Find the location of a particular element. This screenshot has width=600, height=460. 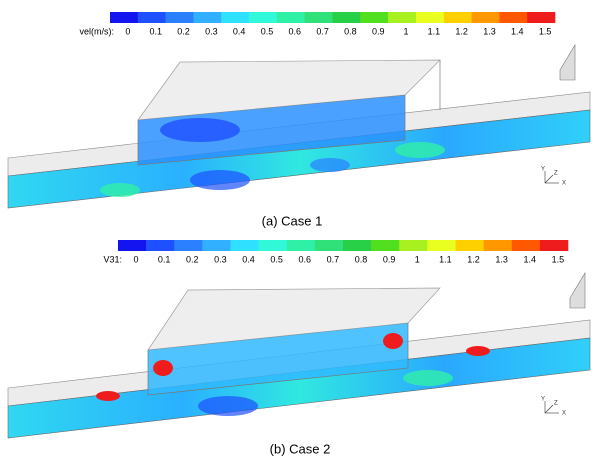

caption: (a) Case 1 is located at coordinates (292, 220).